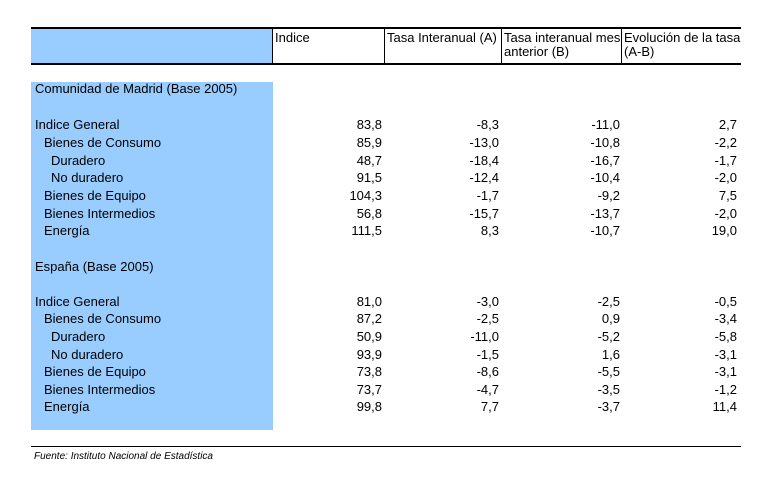 The height and width of the screenshot is (478, 776). What do you see at coordinates (386, 196) in the screenshot?
I see `table-row: Bienes de Equipo 104,3 -1,7 -9,2 7,5` at bounding box center [386, 196].